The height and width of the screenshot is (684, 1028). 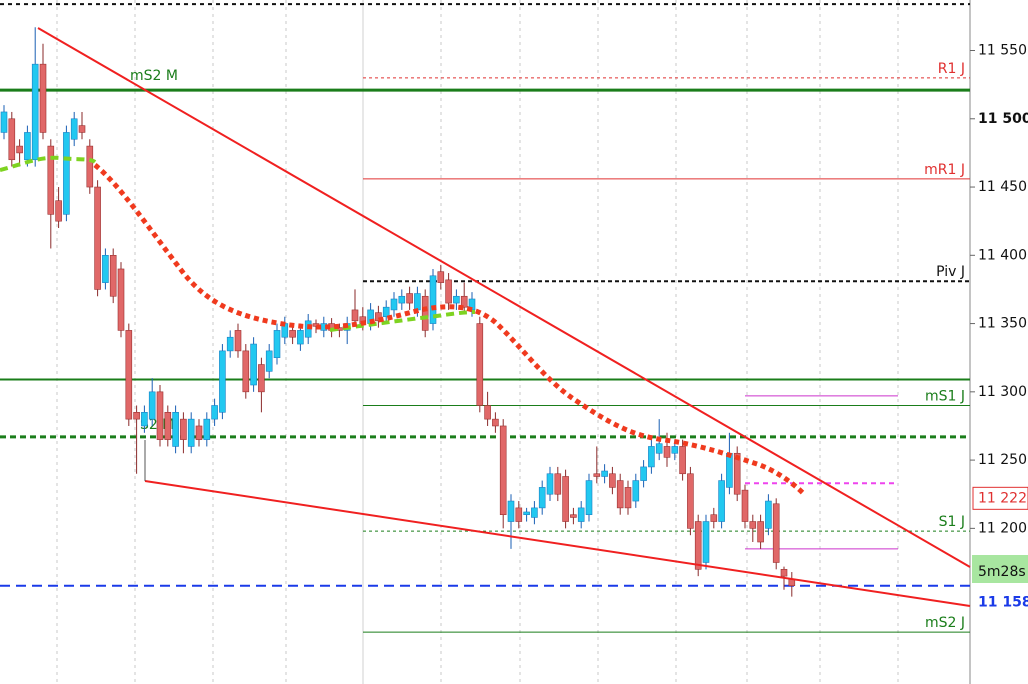 I want to click on y-tick-label: 11 550, so click(x=1002, y=51).